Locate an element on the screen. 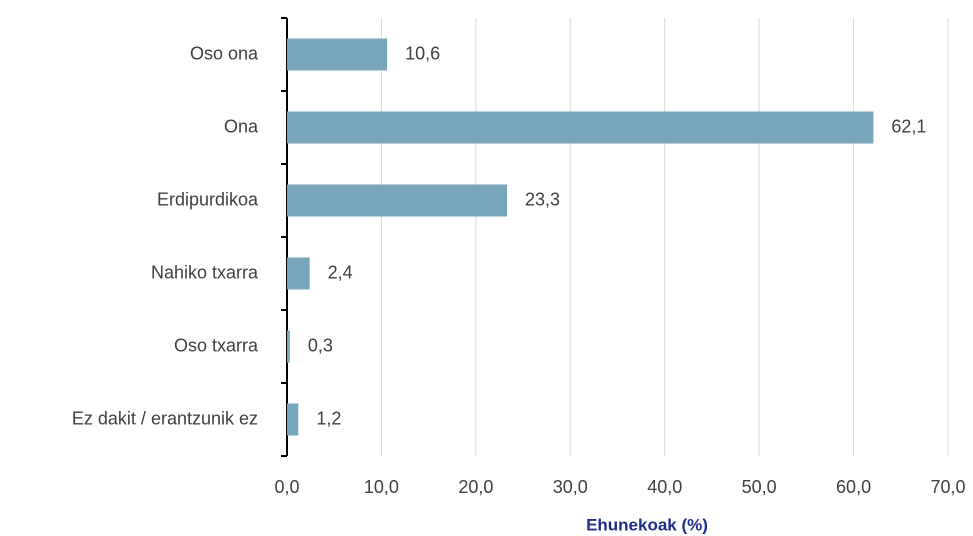 This screenshot has height=536, width=973. y-tick-label: Erdipurdikoa is located at coordinates (208, 199).